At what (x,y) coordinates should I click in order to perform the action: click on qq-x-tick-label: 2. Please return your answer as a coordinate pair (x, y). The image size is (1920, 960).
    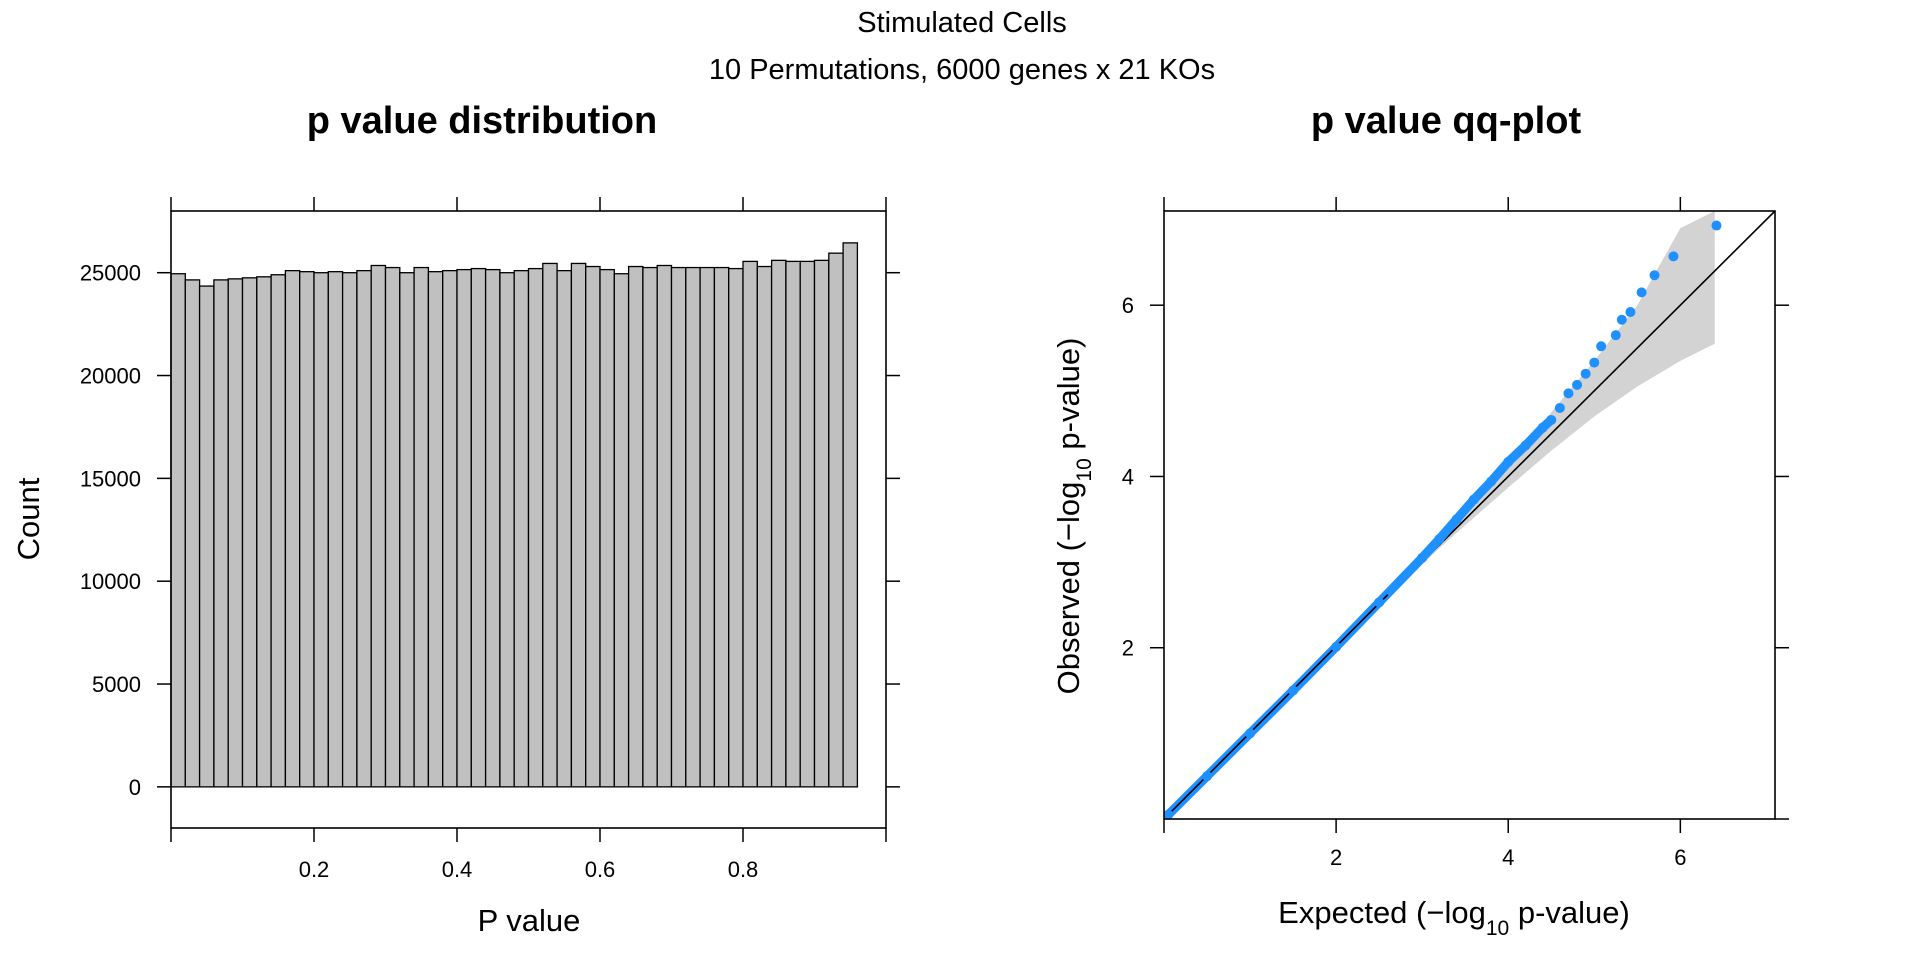
    Looking at the image, I should click on (1336, 857).